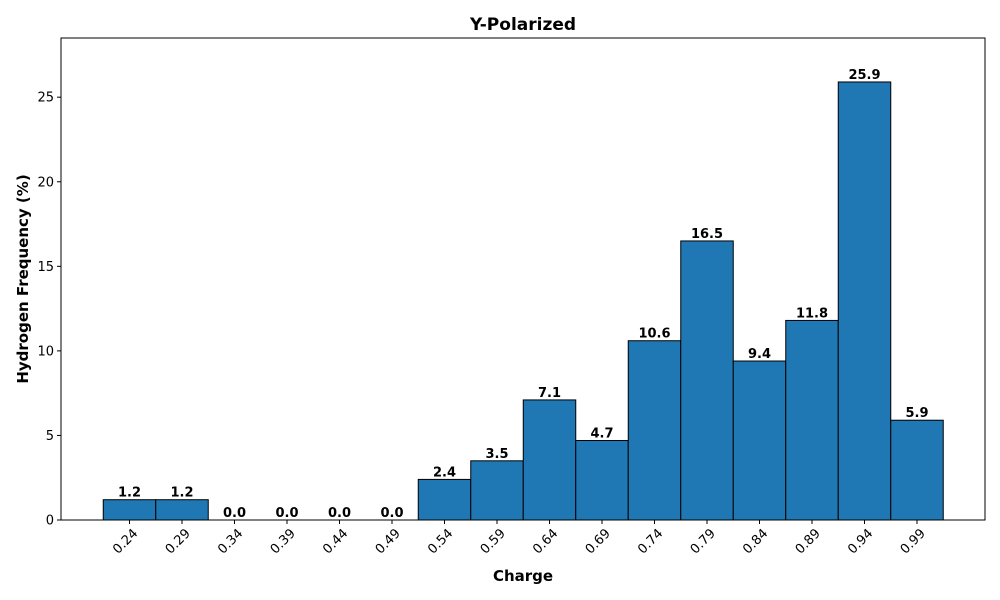 This screenshot has width=1000, height=600. What do you see at coordinates (812, 313) in the screenshot?
I see `data-label-0.89: 11.8` at bounding box center [812, 313].